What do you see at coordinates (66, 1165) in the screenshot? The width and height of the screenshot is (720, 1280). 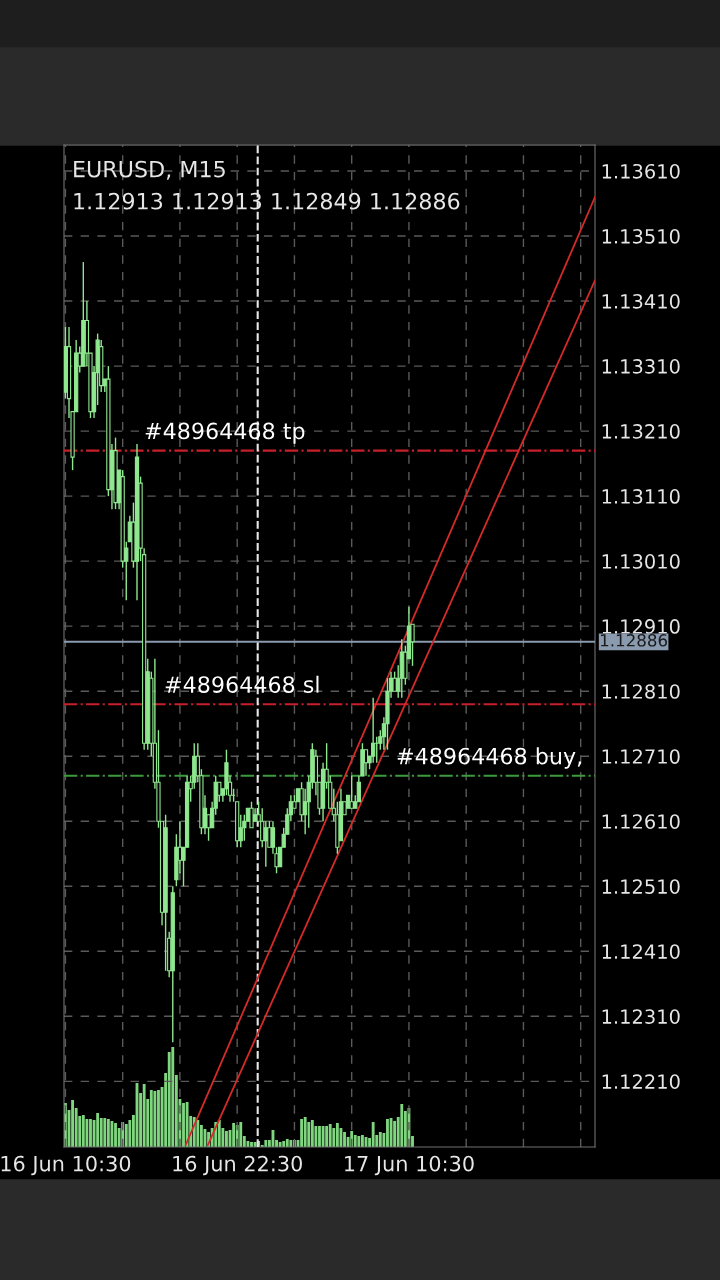 I see `x-tick-label: 16 Jun 10:30` at bounding box center [66, 1165].